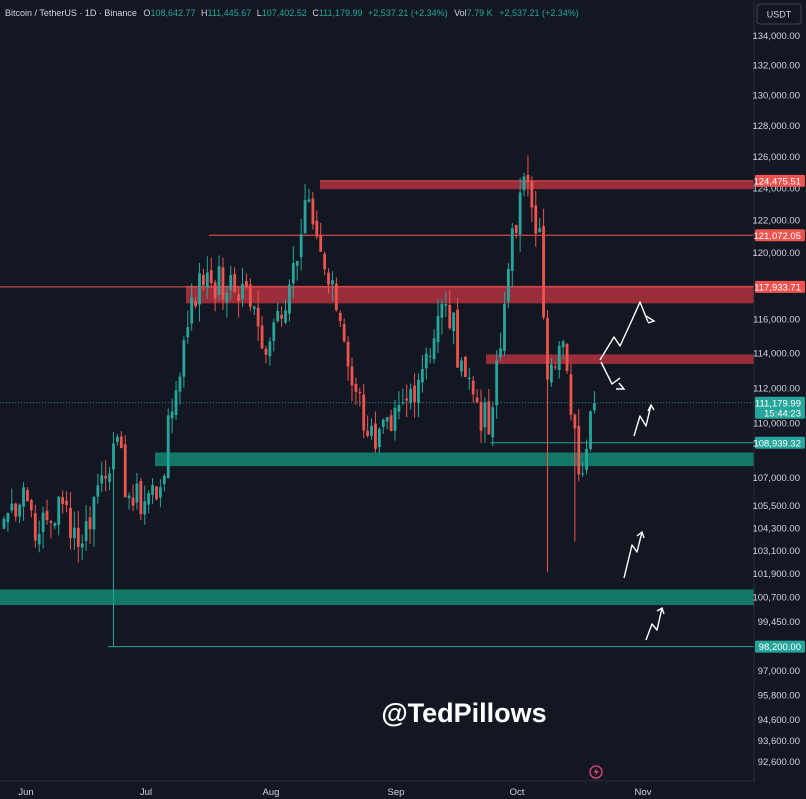 Image resolution: width=806 pixels, height=799 pixels. I want to click on time-axis: Jun Jul Aug Sep Oct Nov, so click(334, 792).